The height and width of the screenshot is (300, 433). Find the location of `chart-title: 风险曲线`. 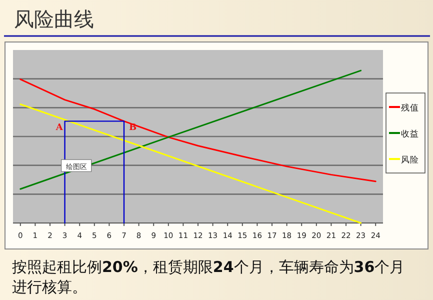

chart-title: 风险曲线 is located at coordinates (54, 19).